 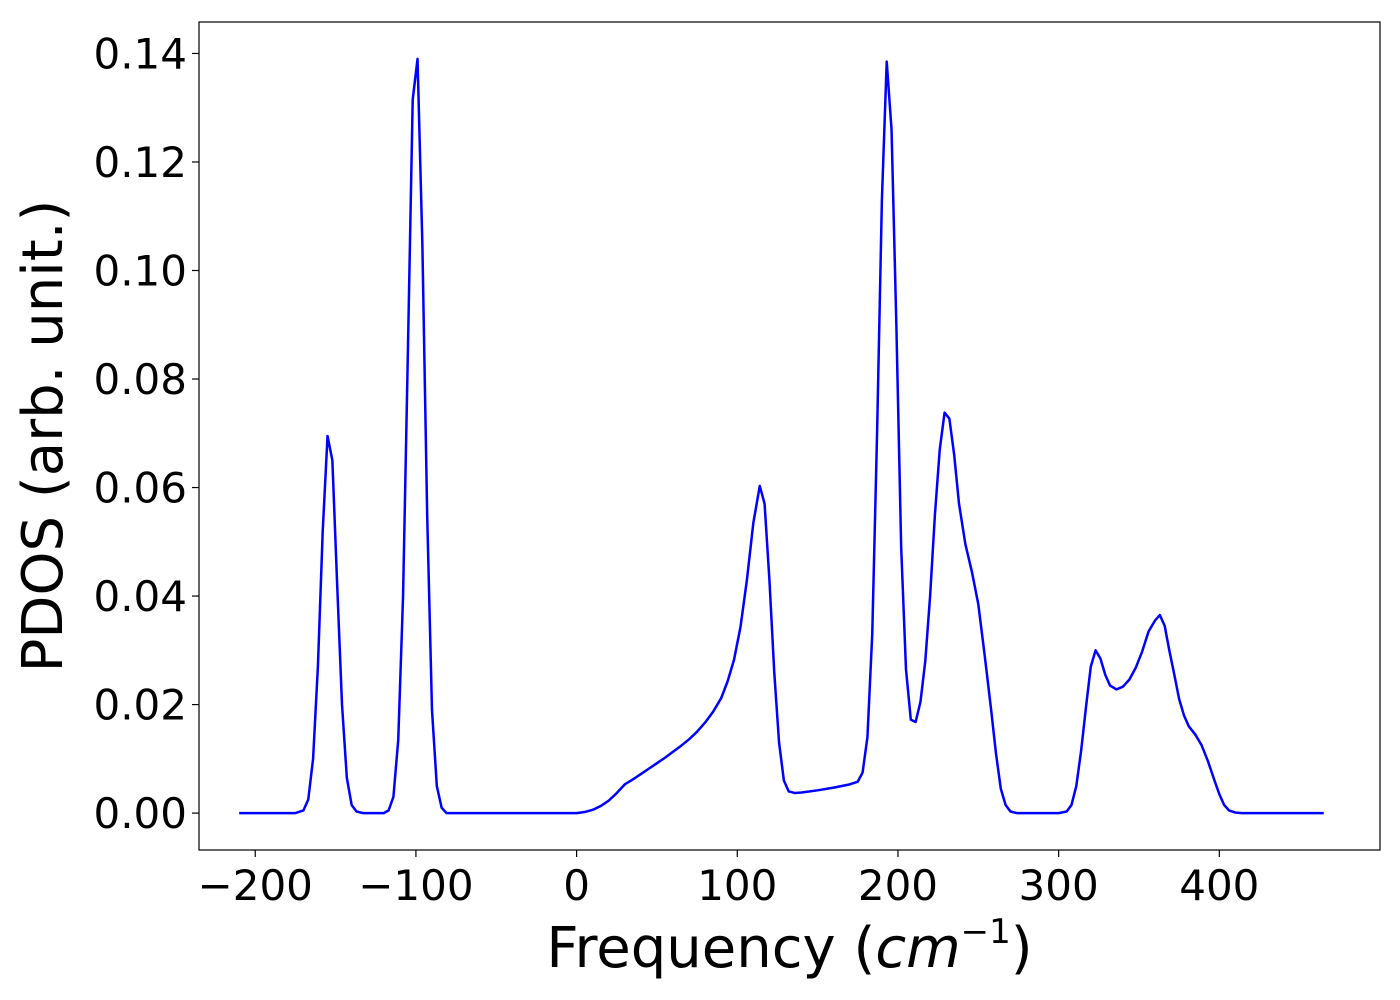 I want to click on x-tick-label: 400, so click(x=1219, y=885).